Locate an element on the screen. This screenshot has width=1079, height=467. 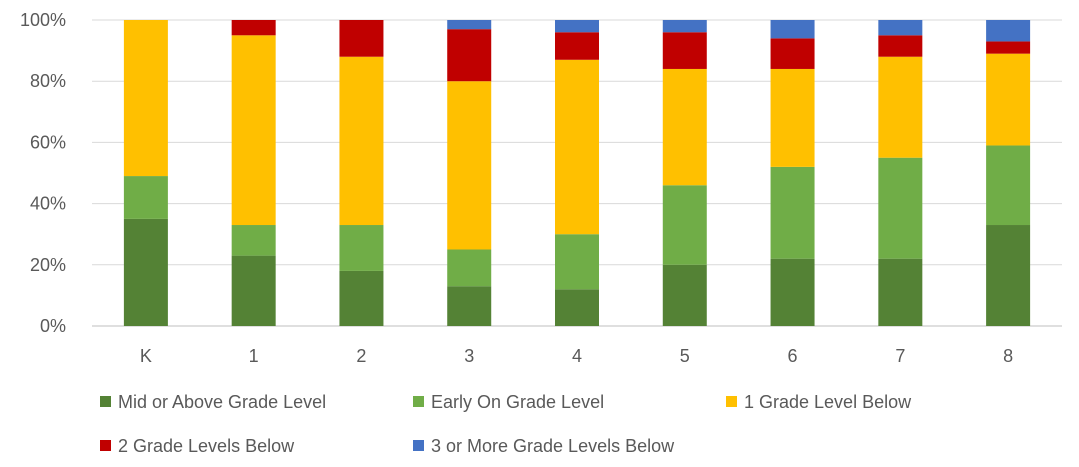
legend-item: Early On Grade Level is located at coordinates (508, 402).